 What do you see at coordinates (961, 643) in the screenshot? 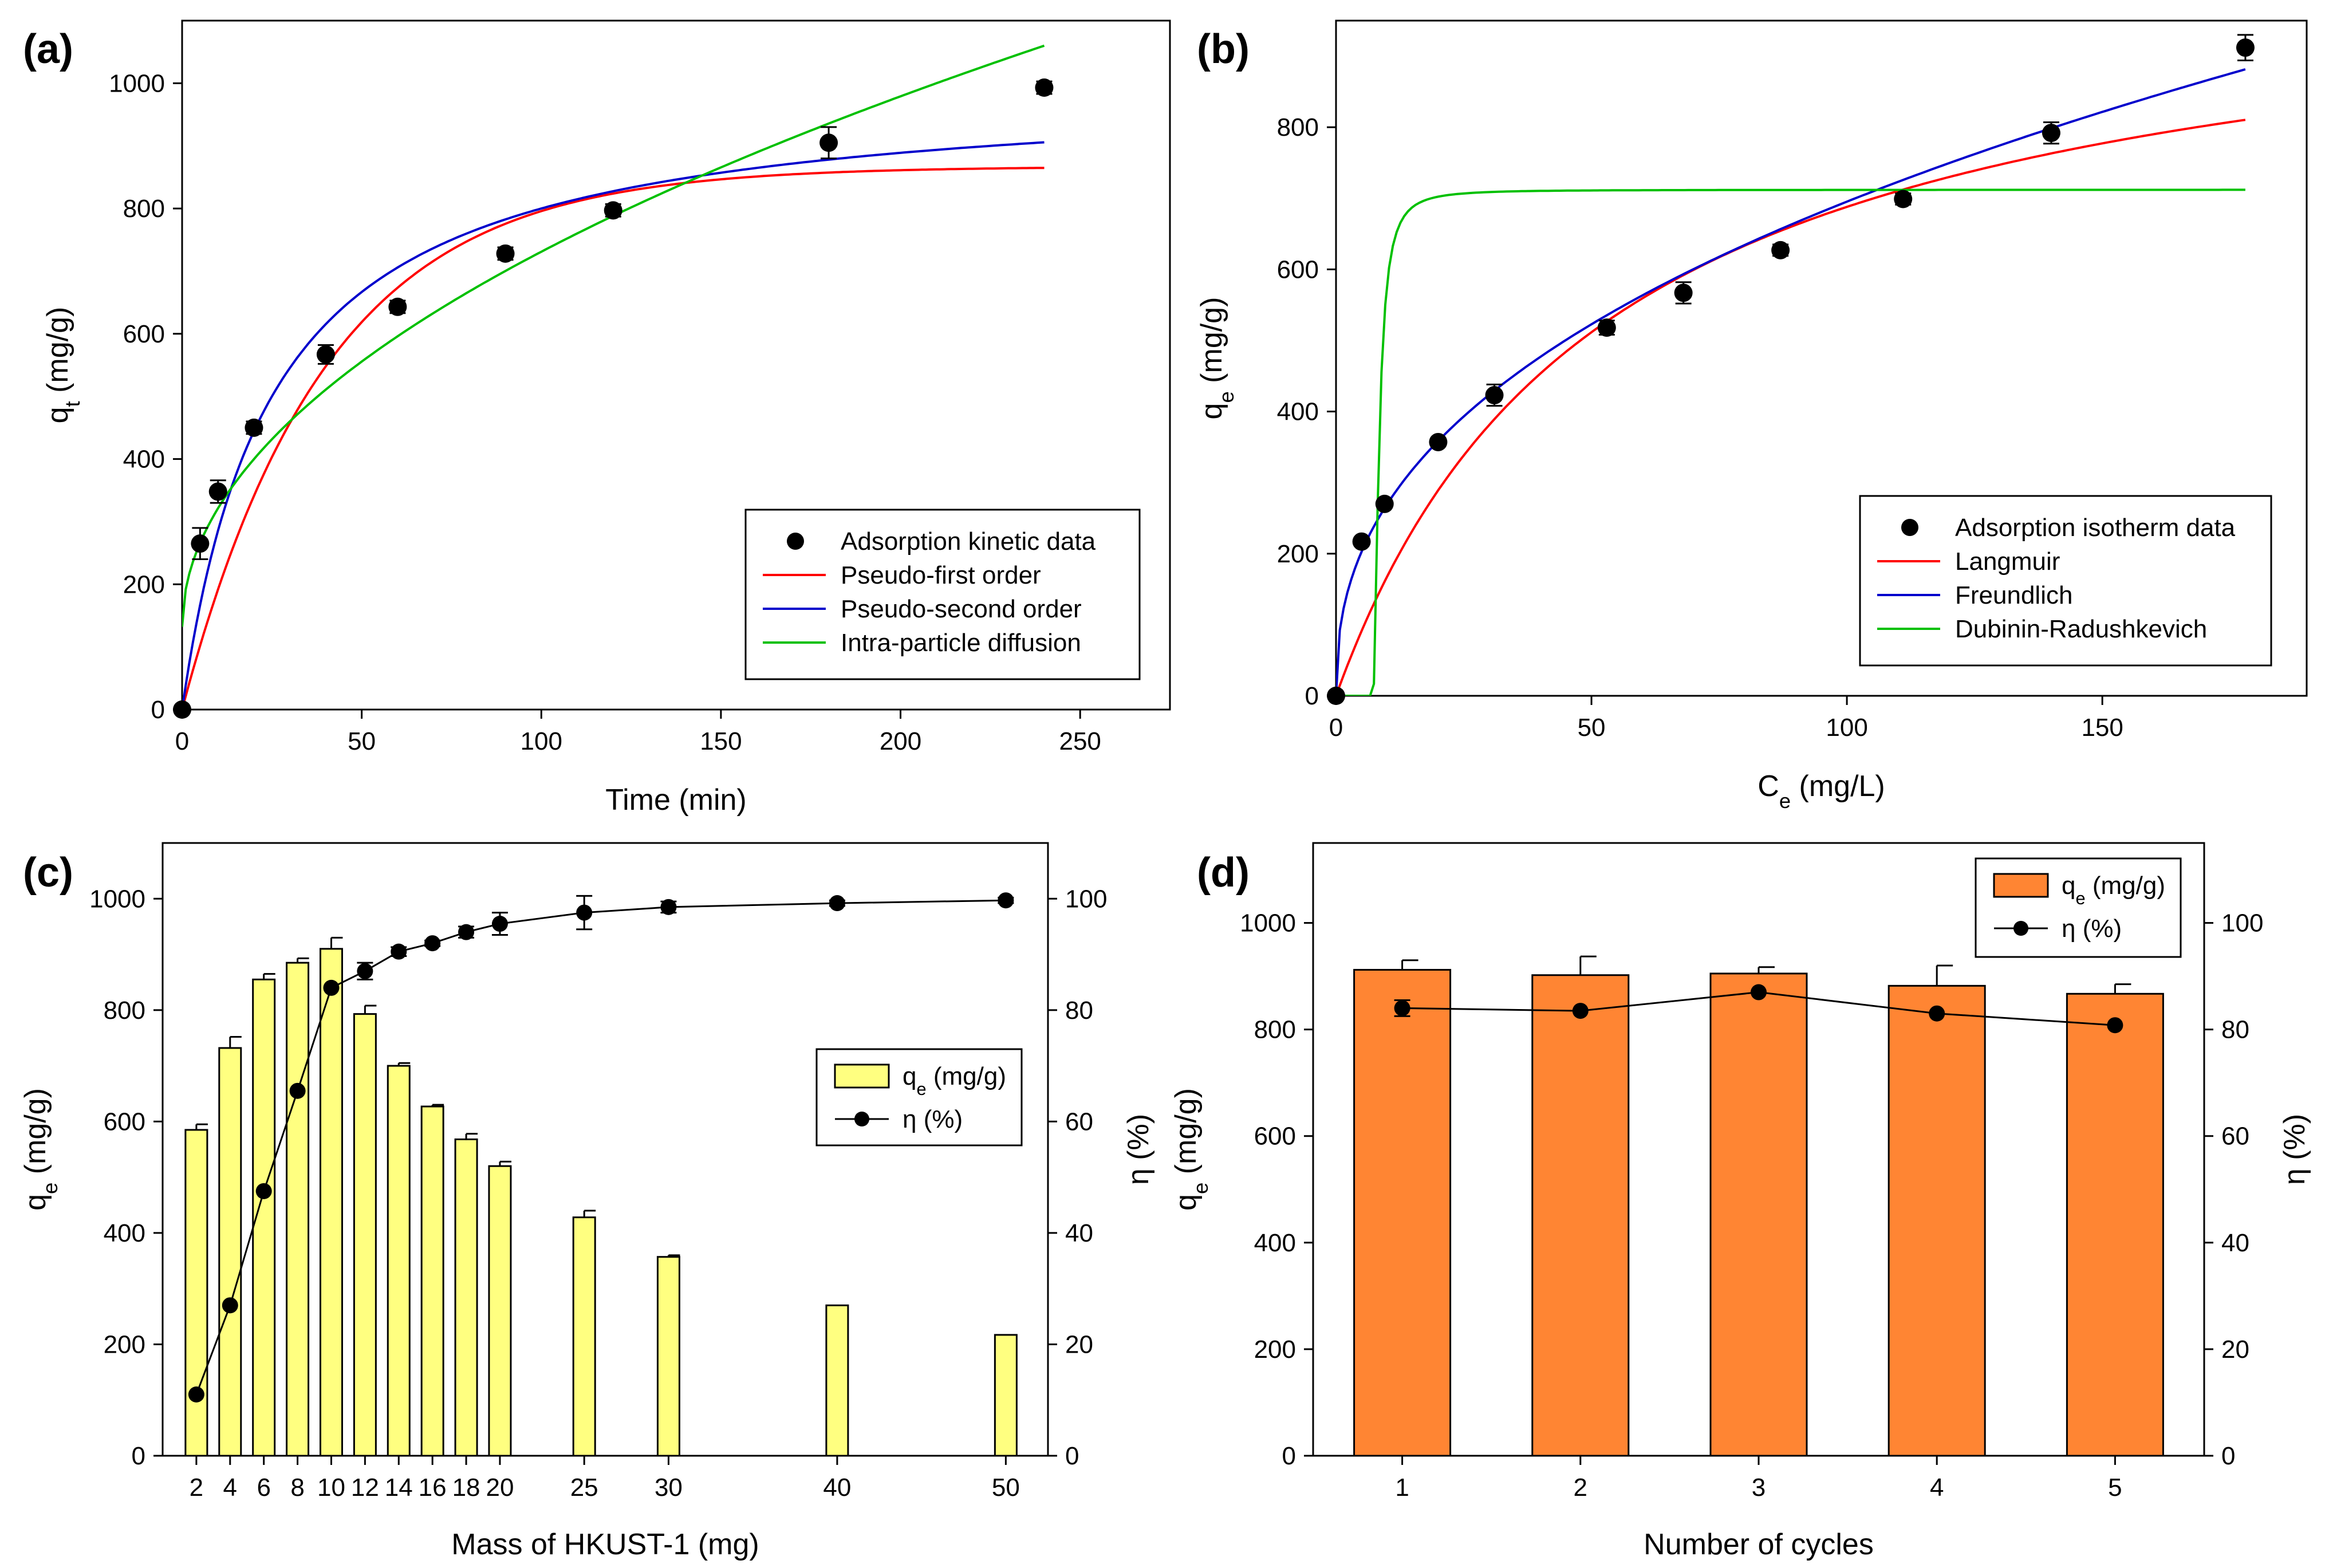
I see `legend-label: Intra-particle diffusion` at bounding box center [961, 643].